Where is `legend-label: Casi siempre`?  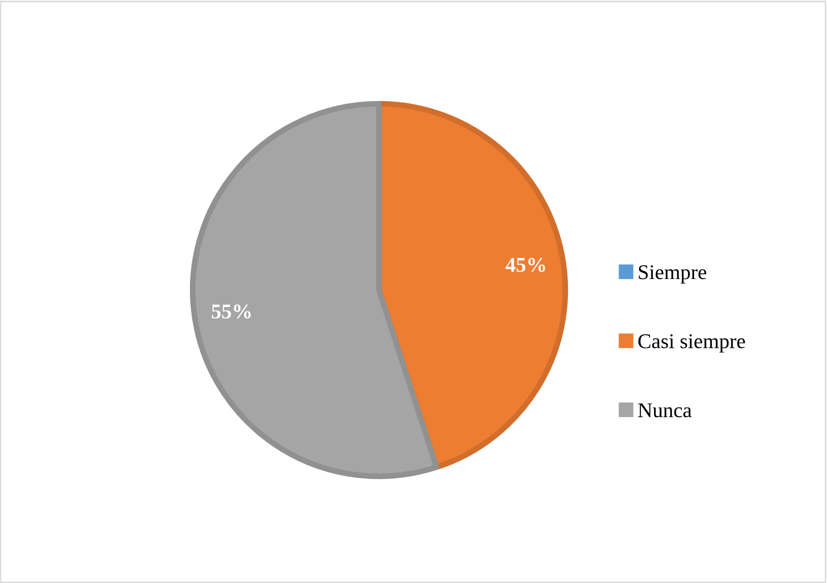 legend-label: Casi siempre is located at coordinates (691, 343).